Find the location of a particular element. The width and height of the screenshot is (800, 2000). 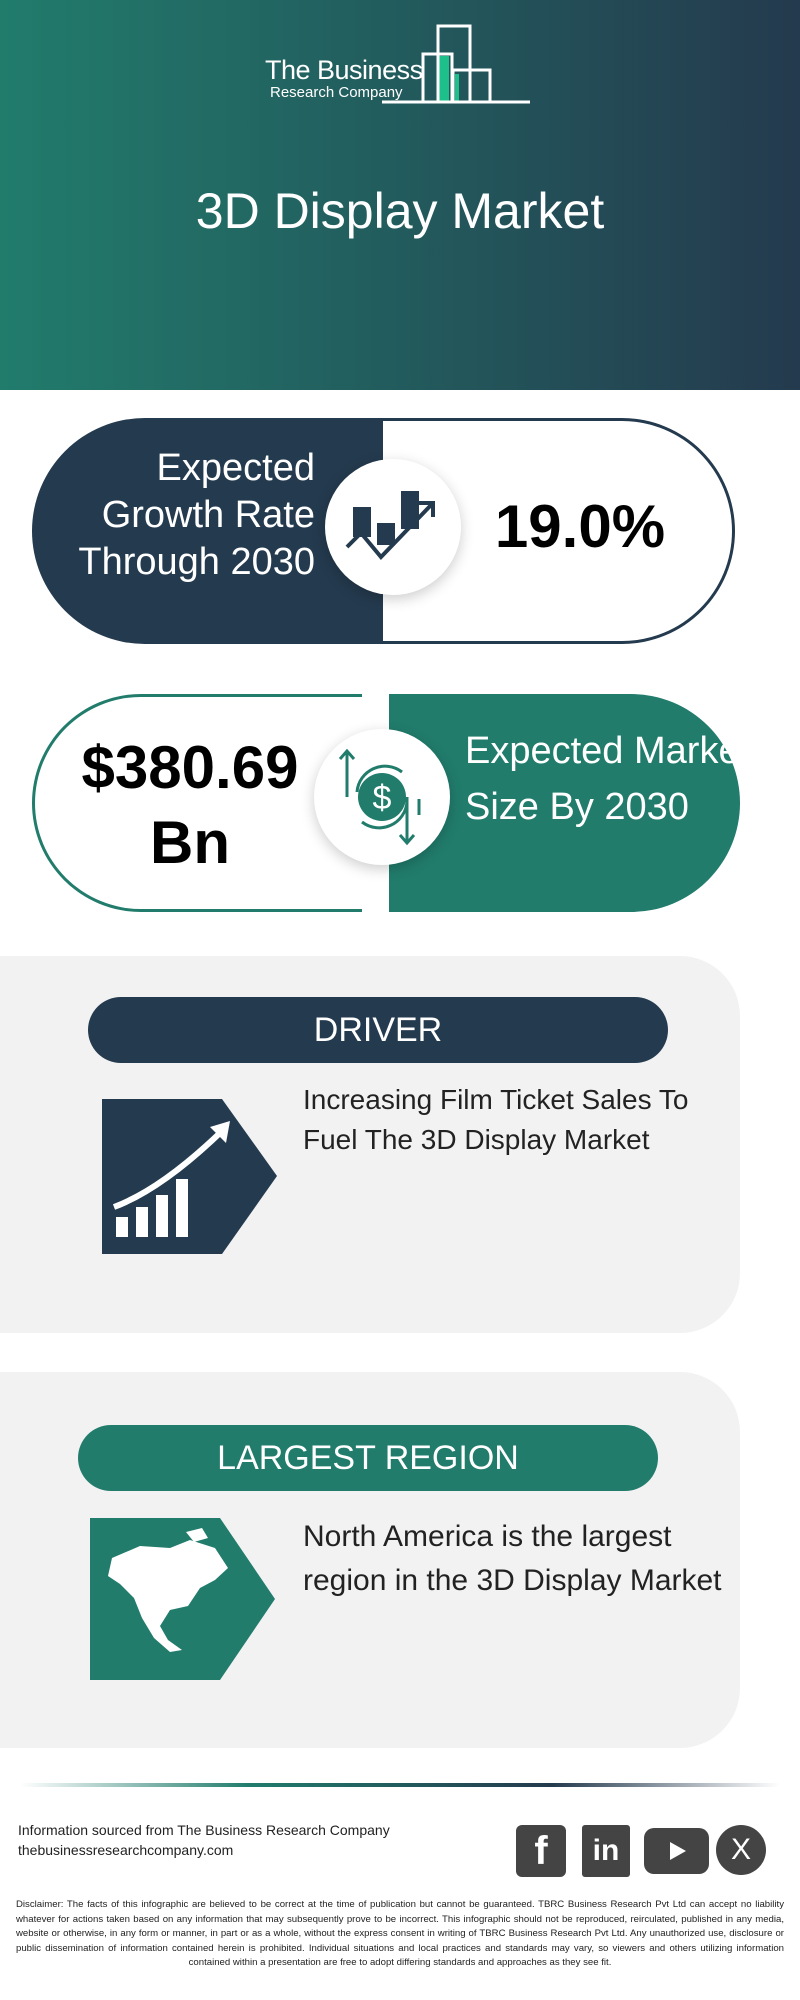

logo-text: The Business is located at coordinates (344, 70).